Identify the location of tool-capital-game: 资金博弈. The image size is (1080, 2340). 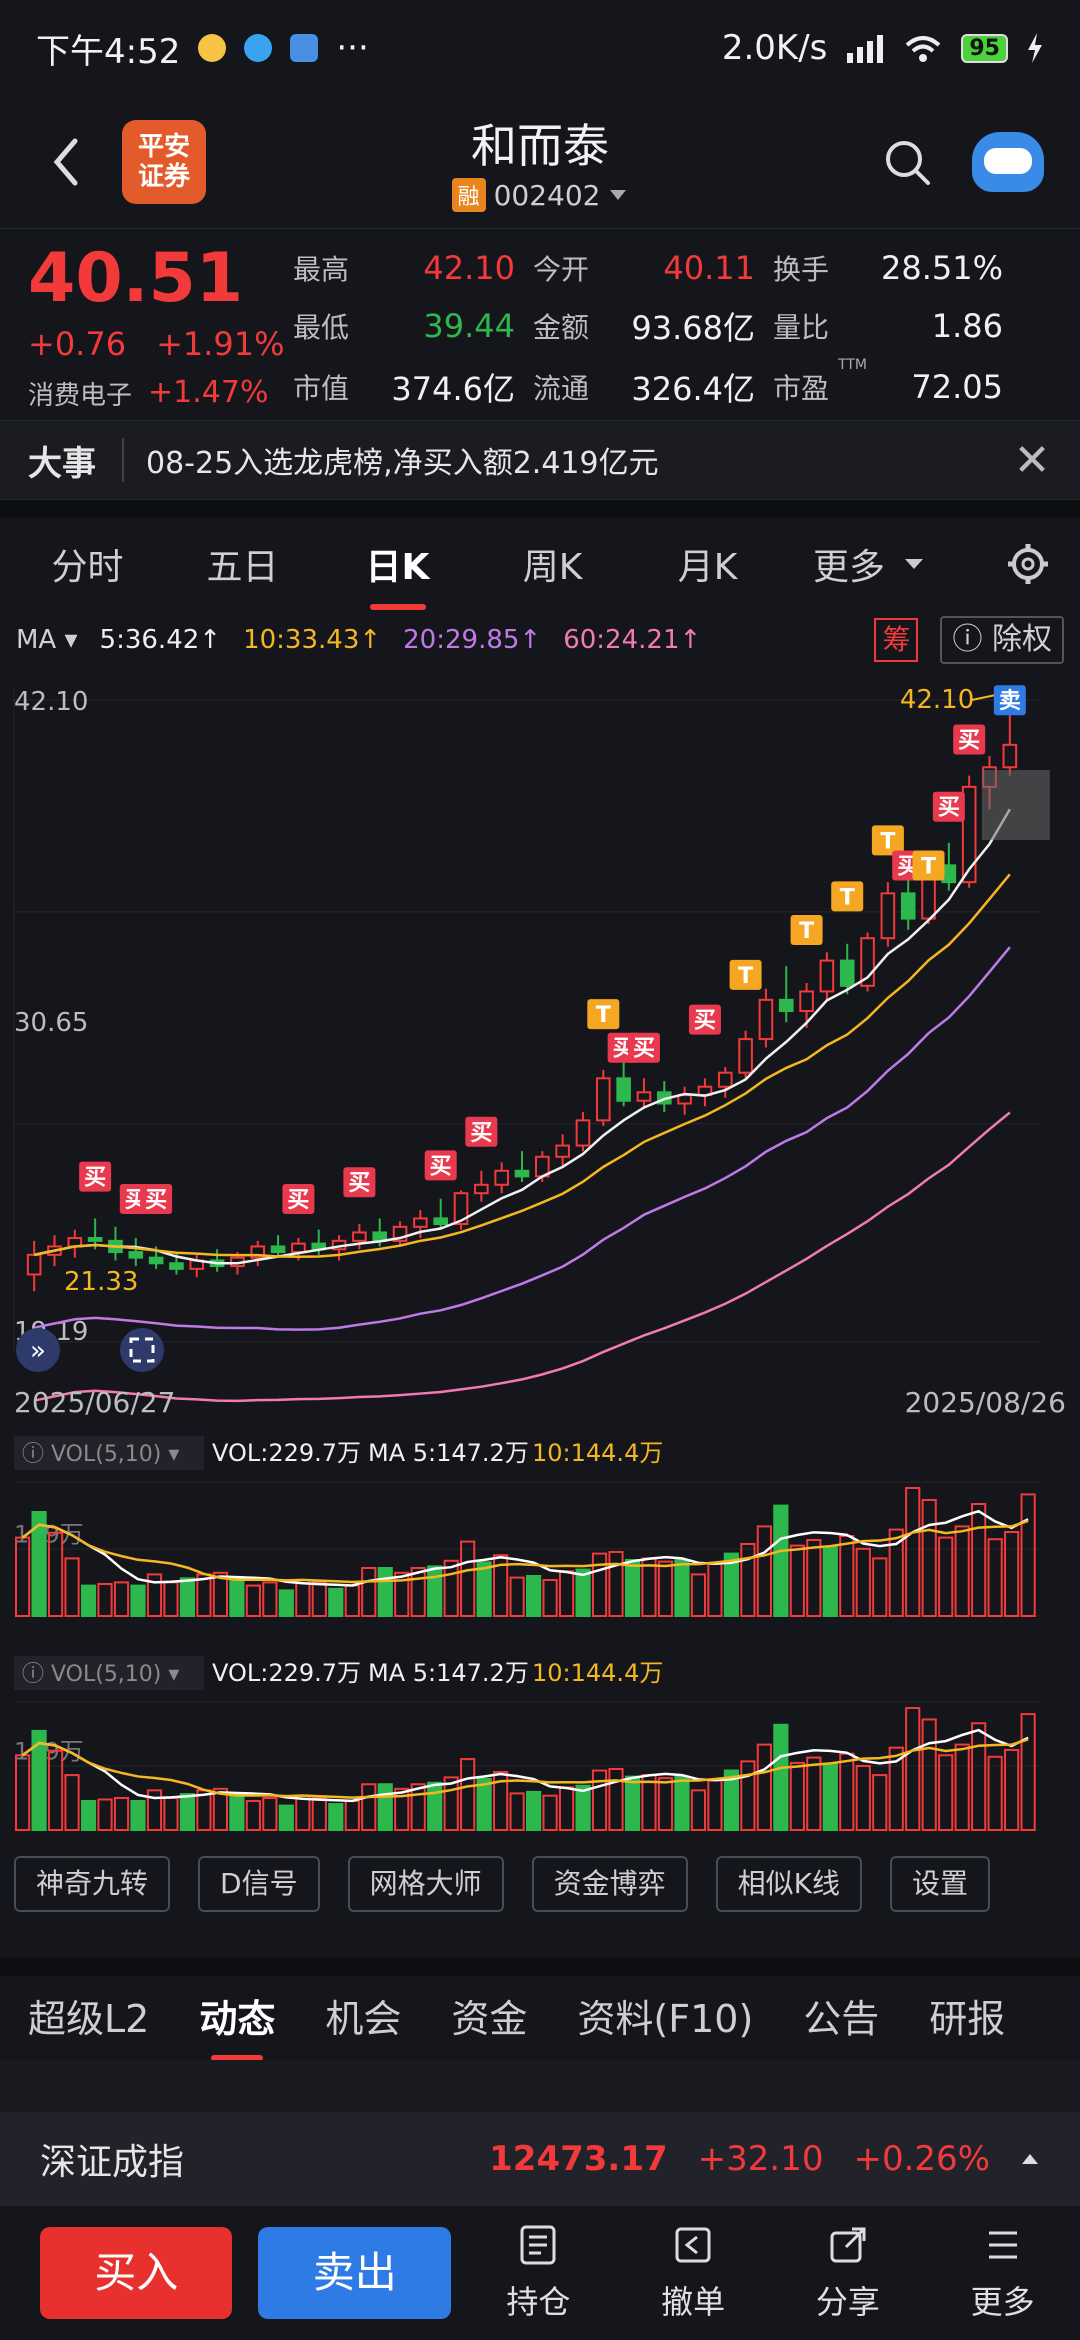
(609, 1884).